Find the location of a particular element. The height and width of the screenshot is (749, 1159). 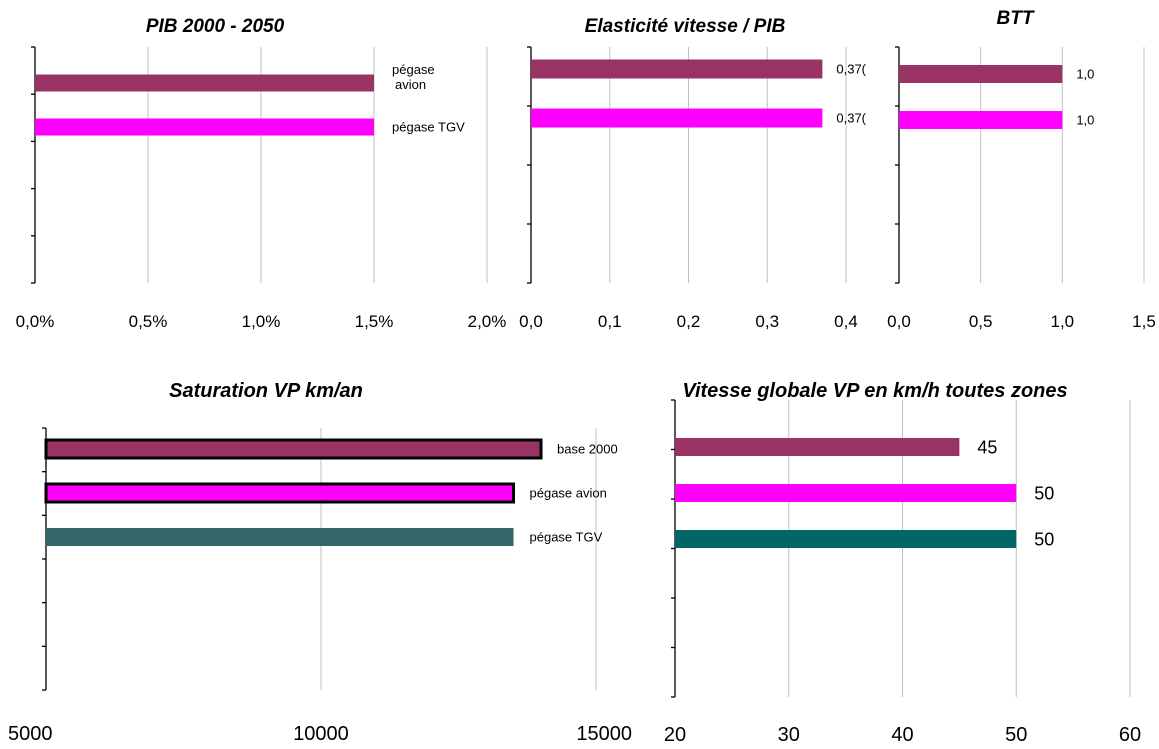

x-tick-label: 1,0% is located at coordinates (261, 321).